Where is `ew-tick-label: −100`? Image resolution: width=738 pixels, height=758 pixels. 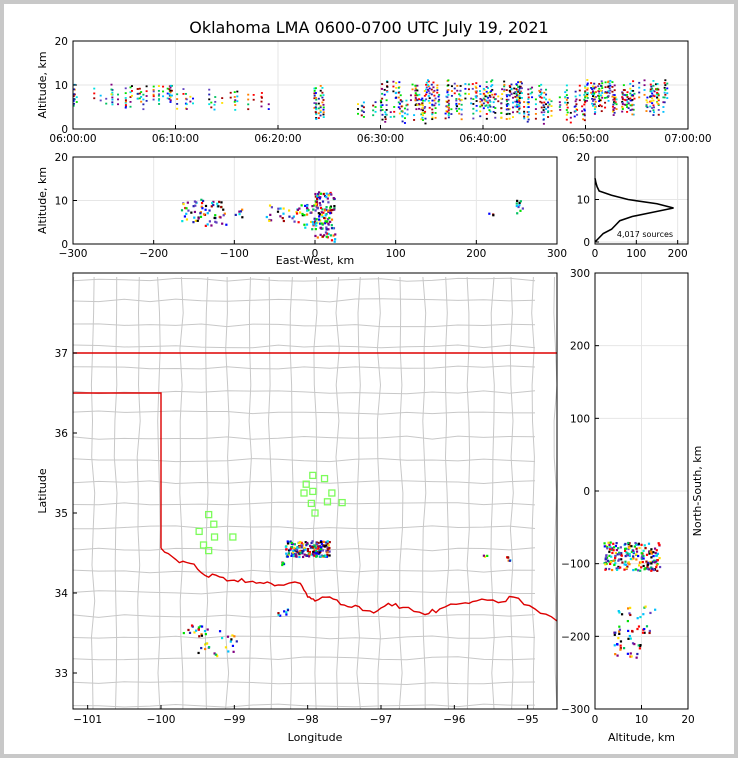 ew-tick-label: −100 is located at coordinates (234, 254).